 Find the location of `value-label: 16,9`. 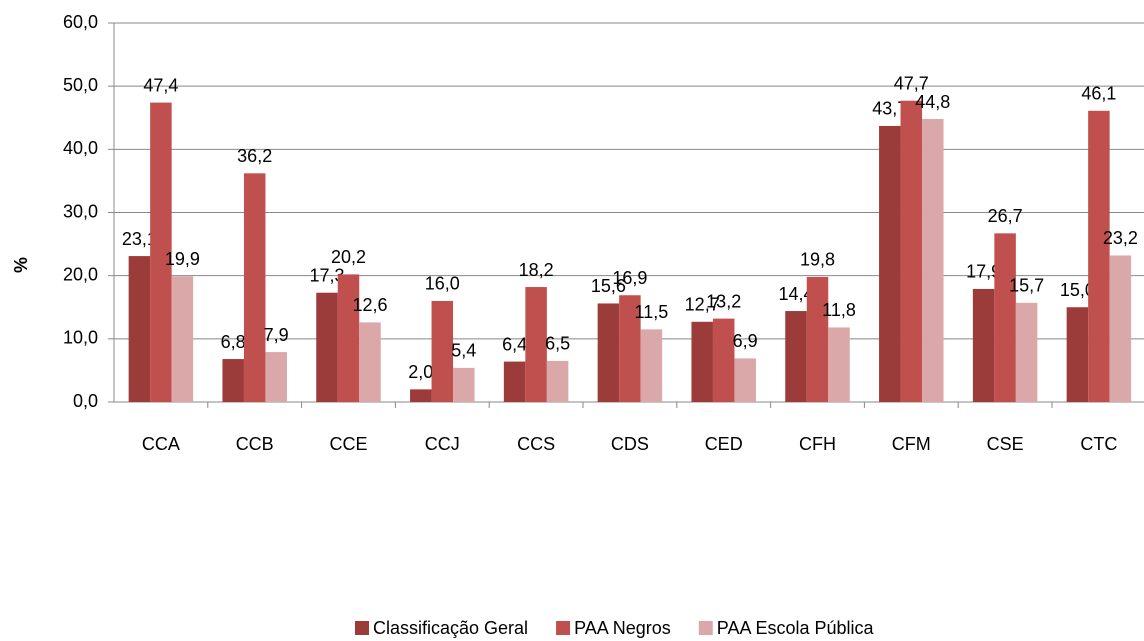

value-label: 16,9 is located at coordinates (629, 278).